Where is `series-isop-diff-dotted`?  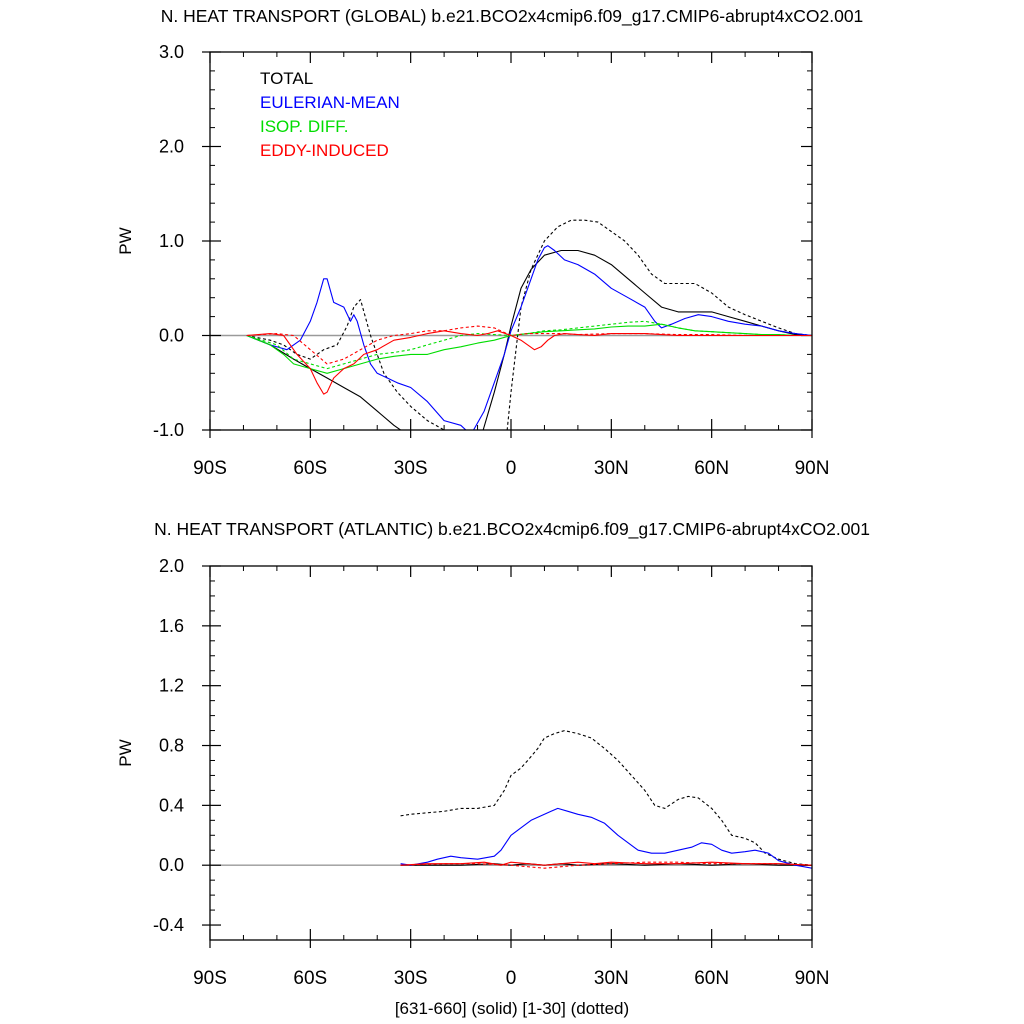
series-isop-diff-dotted is located at coordinates (529, 345).